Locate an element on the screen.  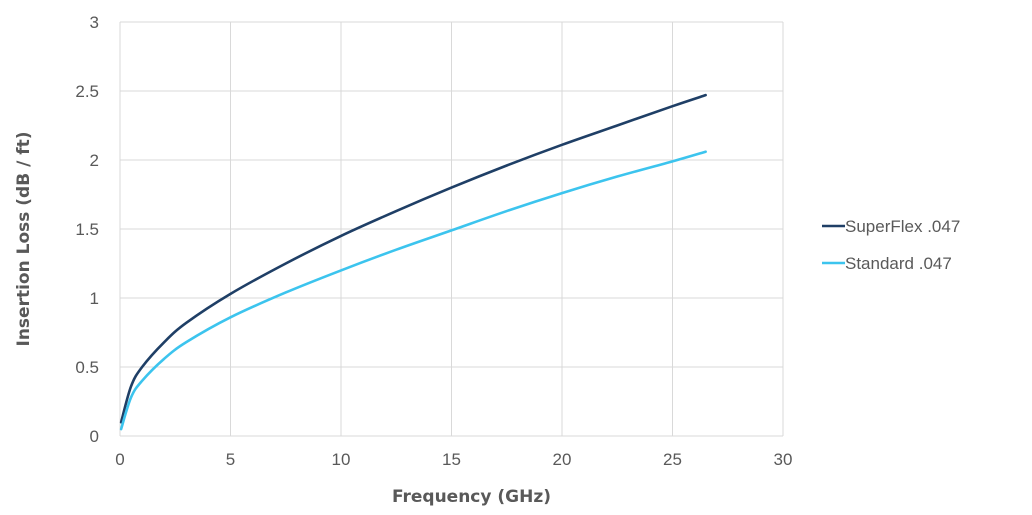
y-tick-label: 2.5 is located at coordinates (87, 91).